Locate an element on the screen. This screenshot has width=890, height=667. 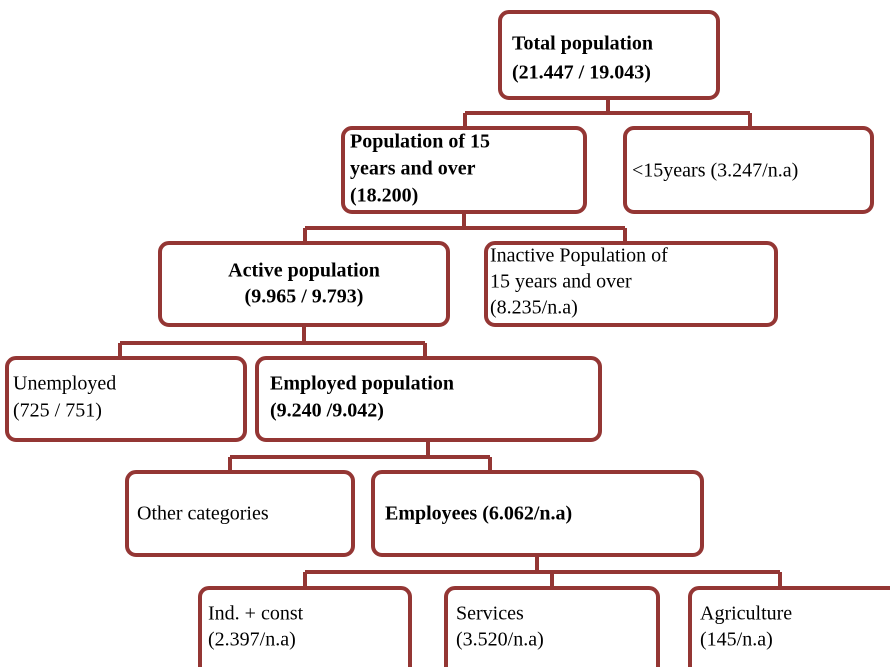
node-label: Ind. + const is located at coordinates (256, 614).